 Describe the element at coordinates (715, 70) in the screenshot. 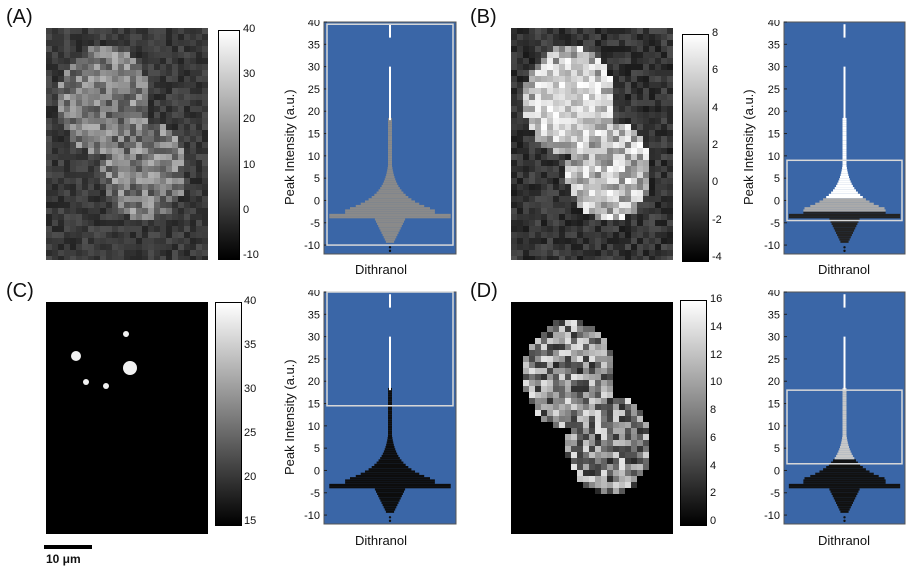

I see `colorbar-tick-label: 6` at that location.